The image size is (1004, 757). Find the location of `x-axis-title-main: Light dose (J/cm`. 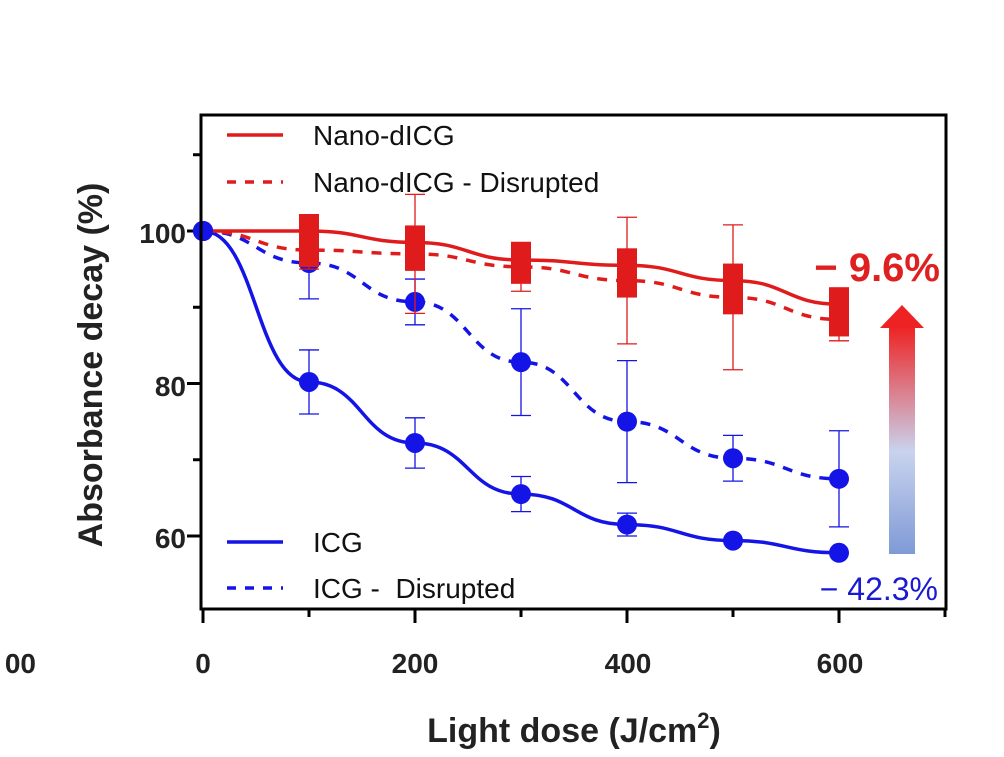

x-axis-title-main: Light dose (J/cm is located at coordinates (562, 731).